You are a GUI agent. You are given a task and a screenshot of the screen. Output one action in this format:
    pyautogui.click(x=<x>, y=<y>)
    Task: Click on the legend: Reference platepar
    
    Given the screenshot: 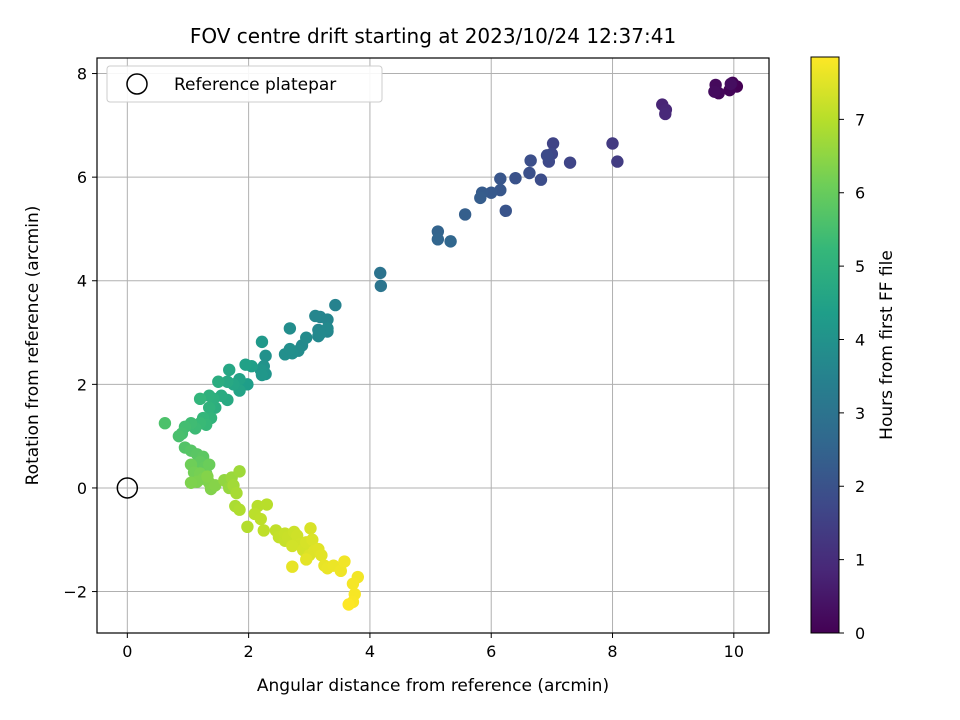 What is the action you would take?
    pyautogui.click(x=244, y=84)
    